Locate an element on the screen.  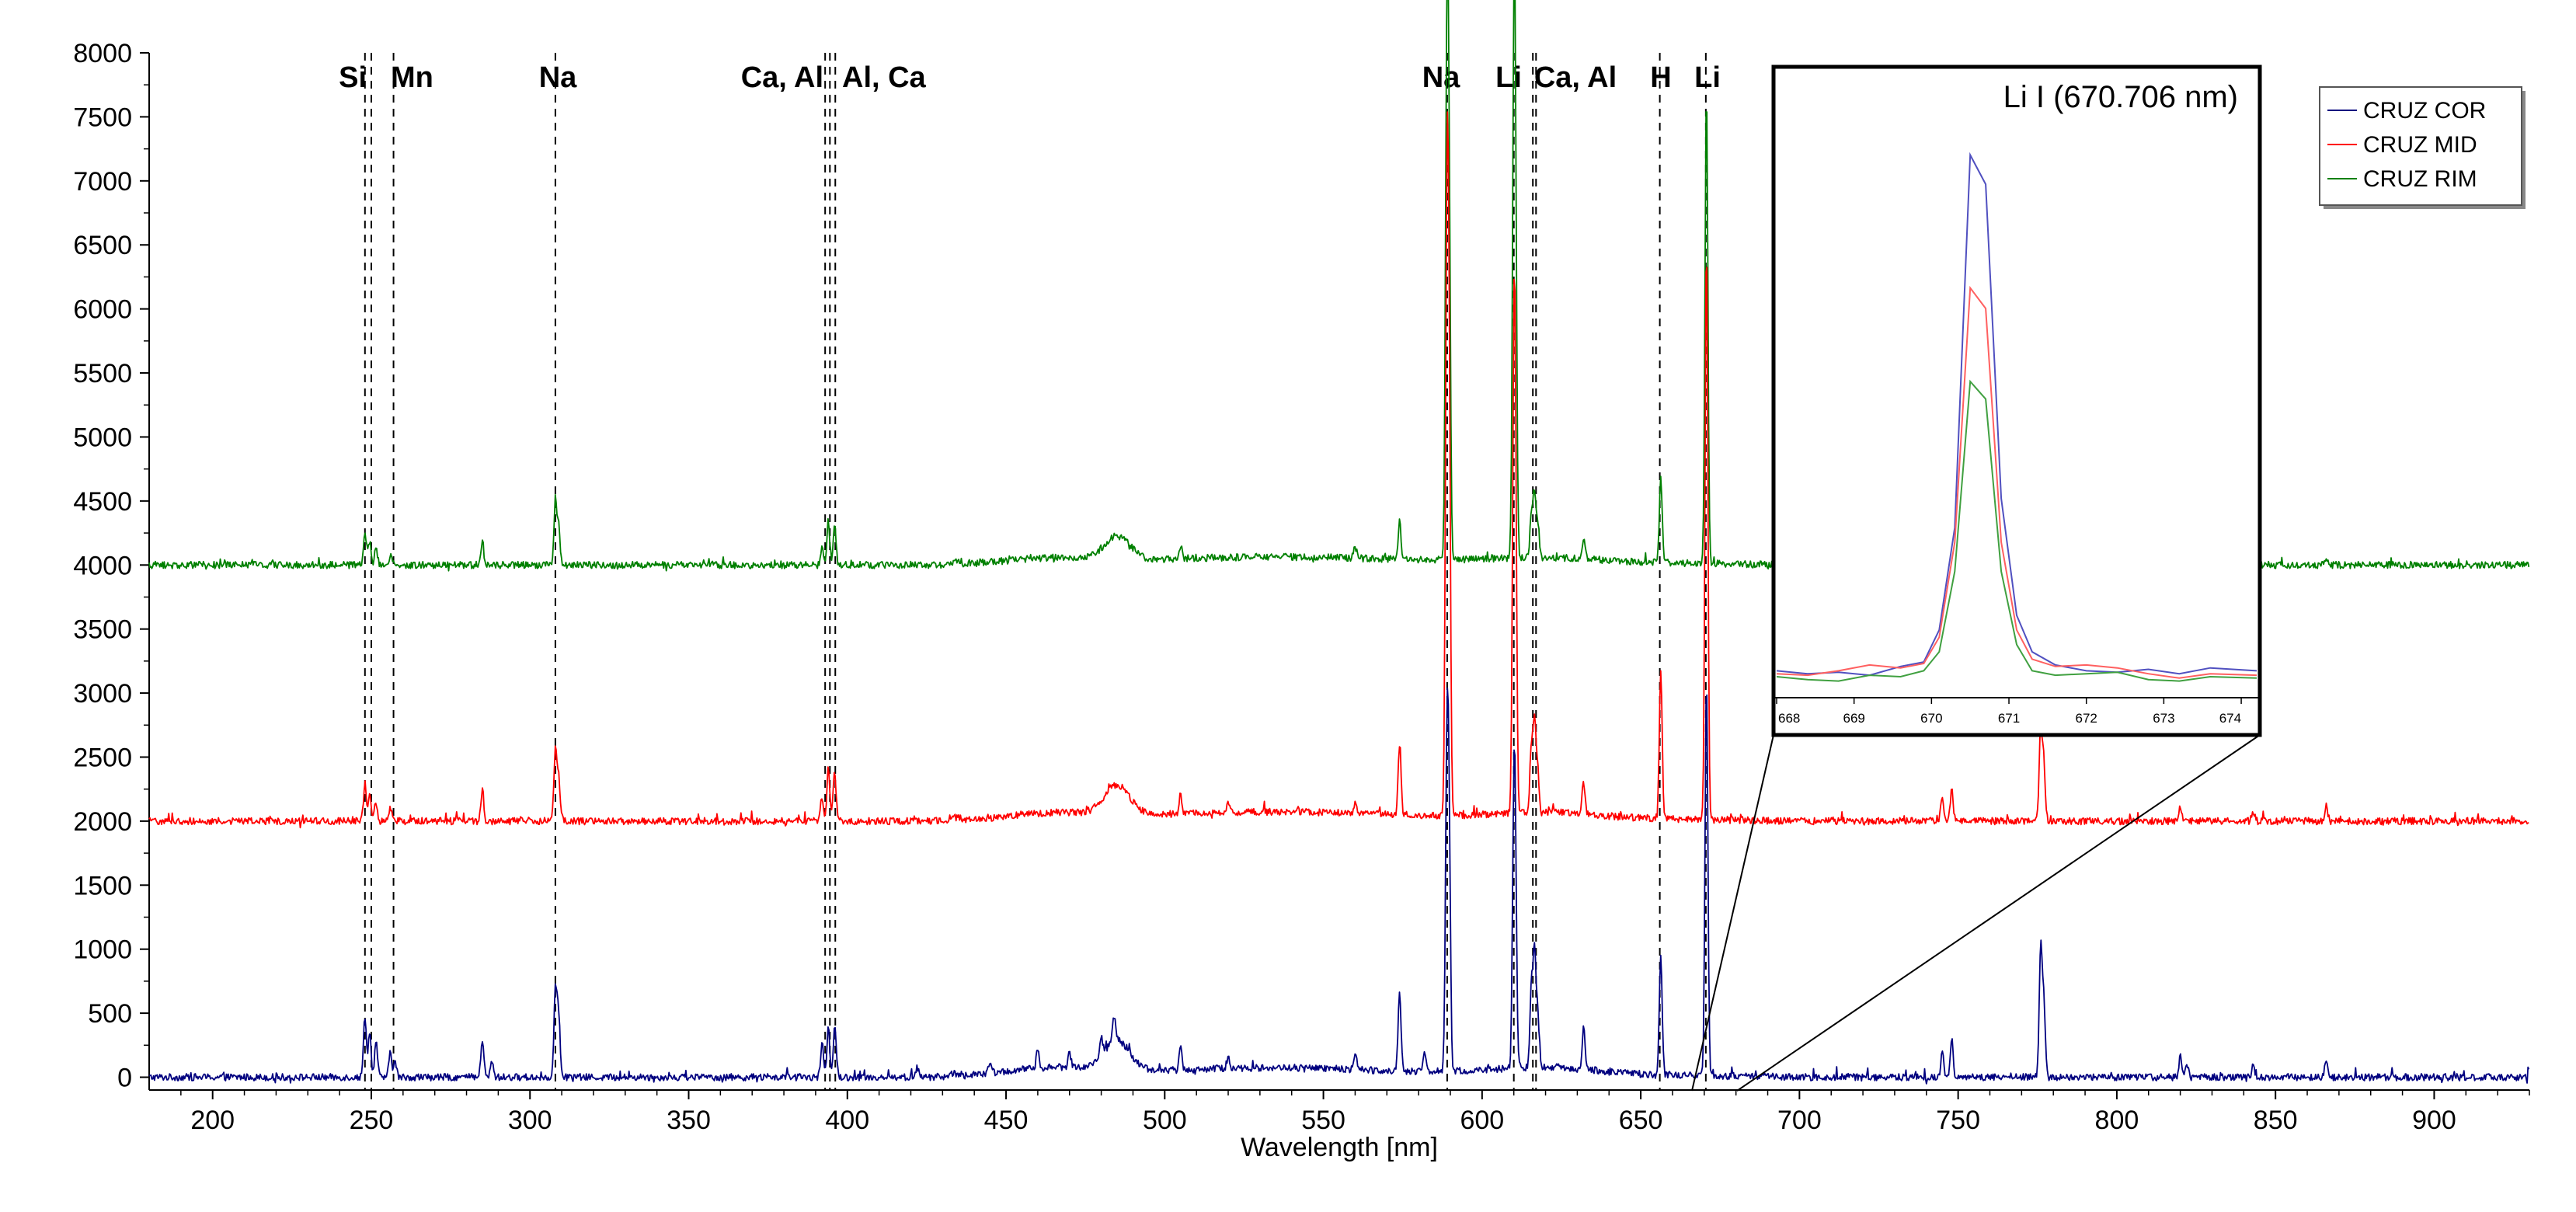
inset-x-tick-label: 669 is located at coordinates (1853, 718).